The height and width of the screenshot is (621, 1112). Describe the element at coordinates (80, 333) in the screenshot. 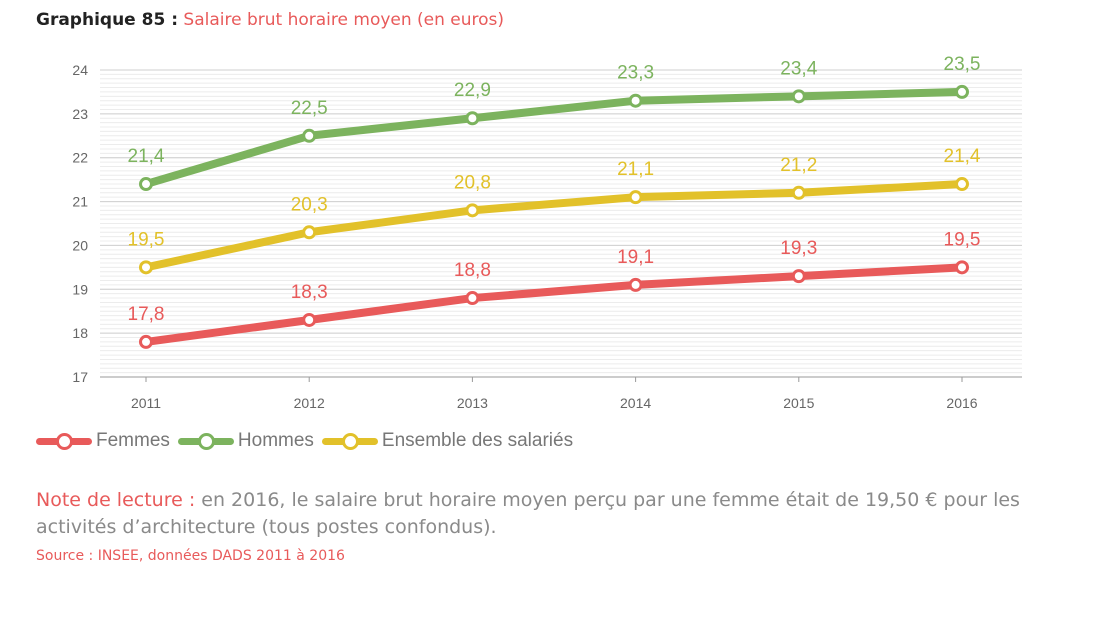

I see `y-tick-label: 18` at that location.